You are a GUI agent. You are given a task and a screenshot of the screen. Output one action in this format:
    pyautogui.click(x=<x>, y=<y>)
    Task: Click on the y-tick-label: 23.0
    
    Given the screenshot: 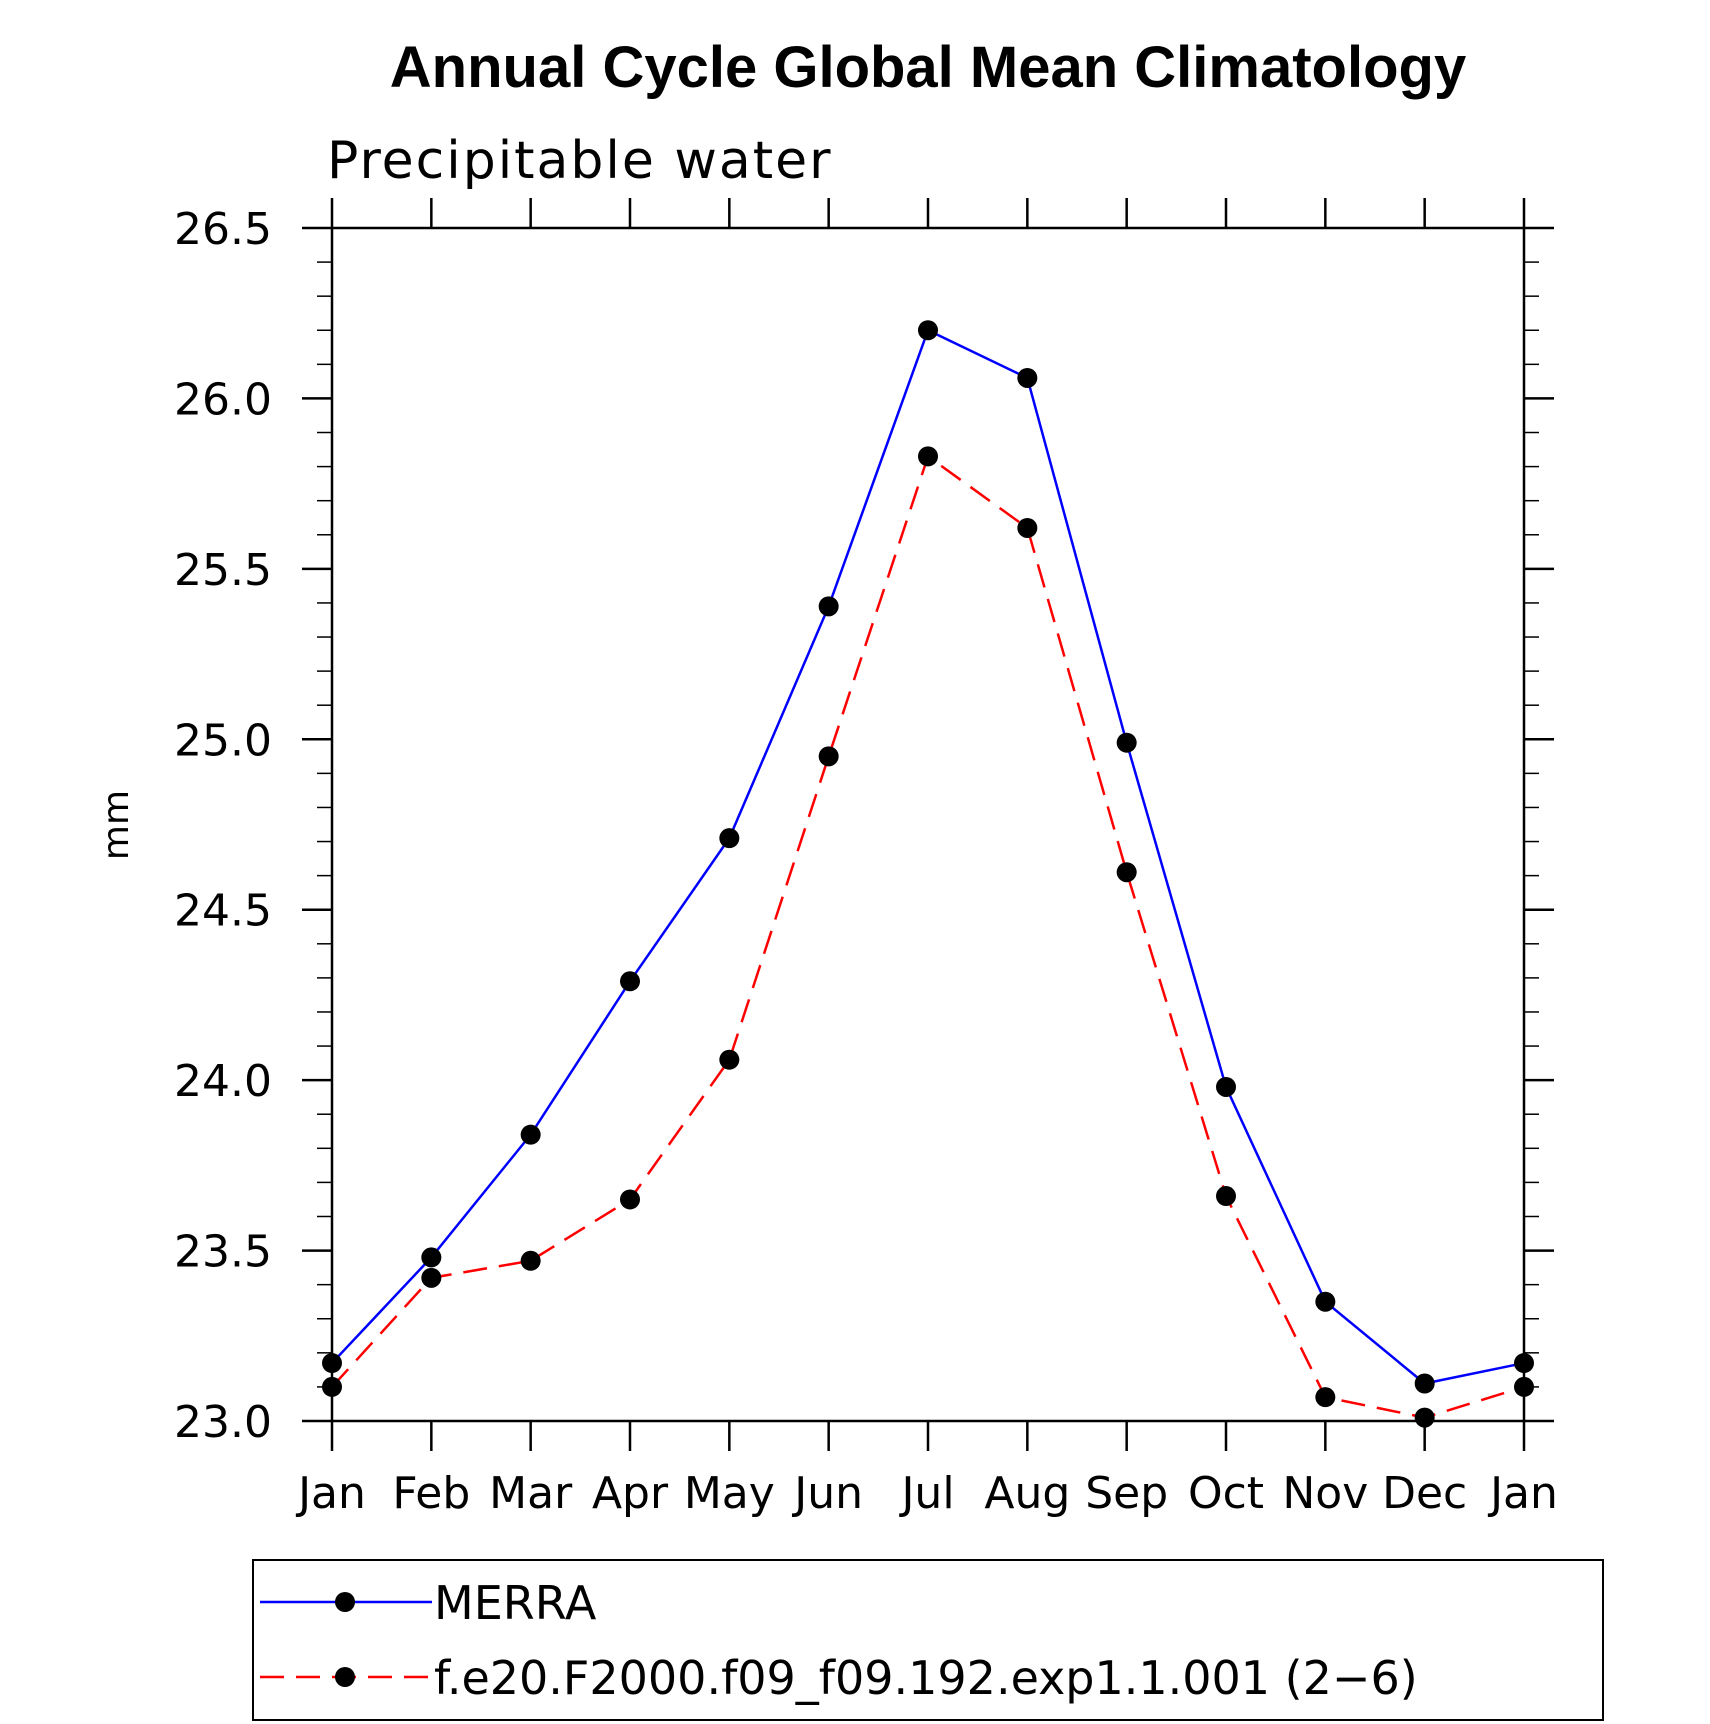 What is the action you would take?
    pyautogui.click(x=223, y=1422)
    